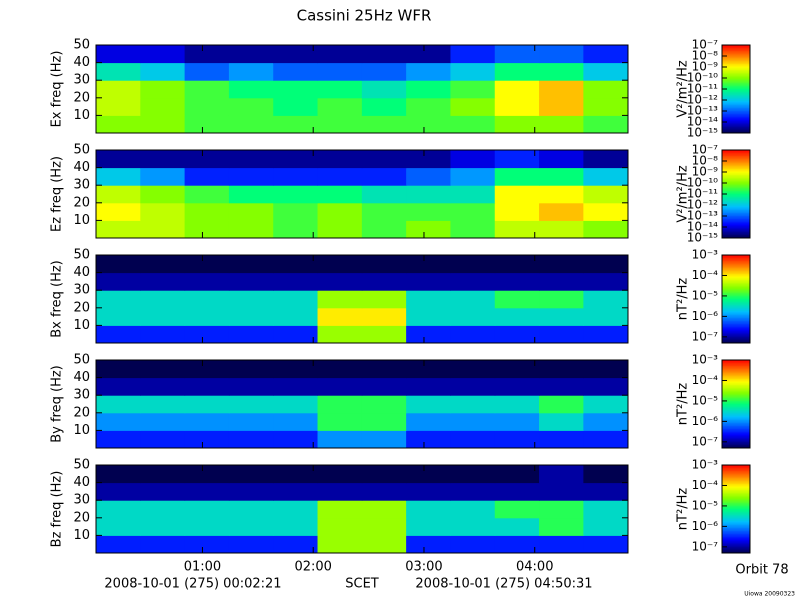 The image size is (800, 600). Describe the element at coordinates (362, 89) in the screenshot. I see `plot-frame` at that location.